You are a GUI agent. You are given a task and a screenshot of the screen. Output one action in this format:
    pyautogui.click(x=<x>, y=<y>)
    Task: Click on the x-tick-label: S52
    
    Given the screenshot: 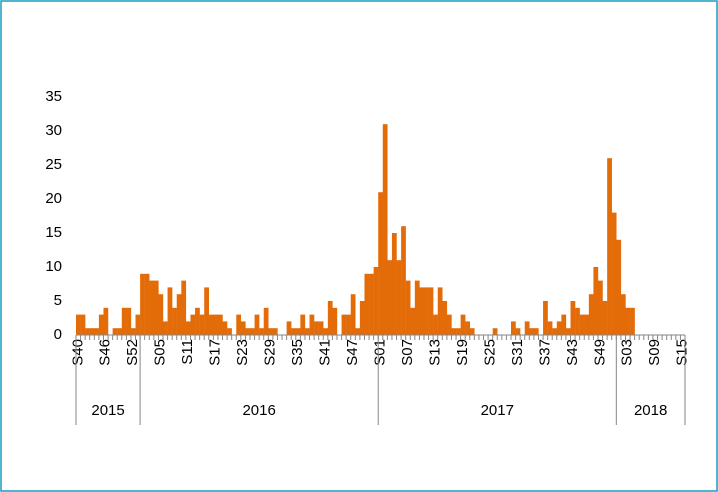 What is the action you would take?
    pyautogui.click(x=132, y=352)
    